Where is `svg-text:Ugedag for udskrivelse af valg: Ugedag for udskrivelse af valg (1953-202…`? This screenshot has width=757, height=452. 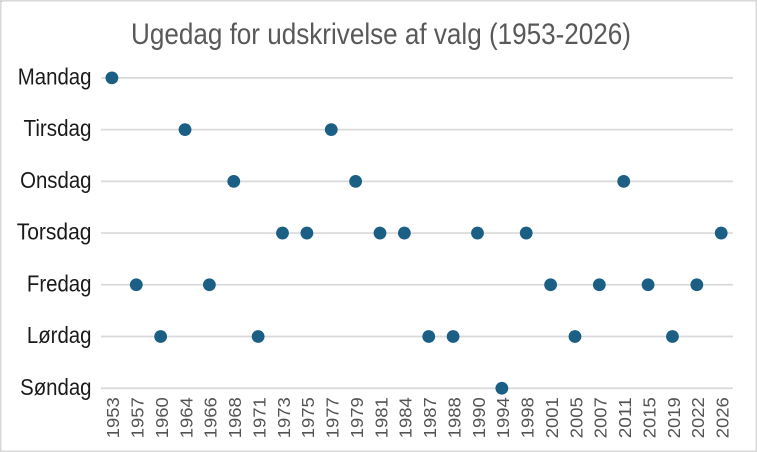
svg-text:Ugedag for udskrivelse af valg: Ugedag for udskrivelse af valg (1953-202… is located at coordinates (381, 35).